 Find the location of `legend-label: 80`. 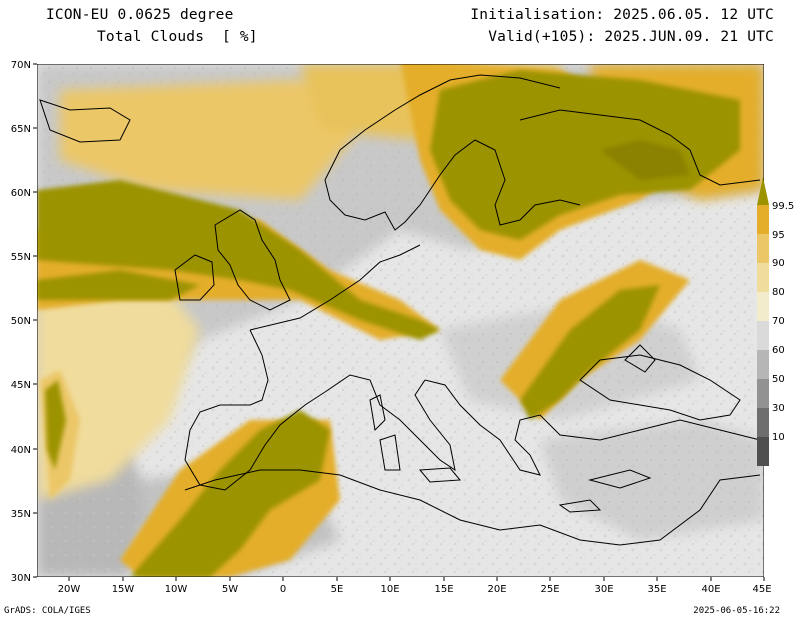

legend-label: 80 is located at coordinates (778, 292).